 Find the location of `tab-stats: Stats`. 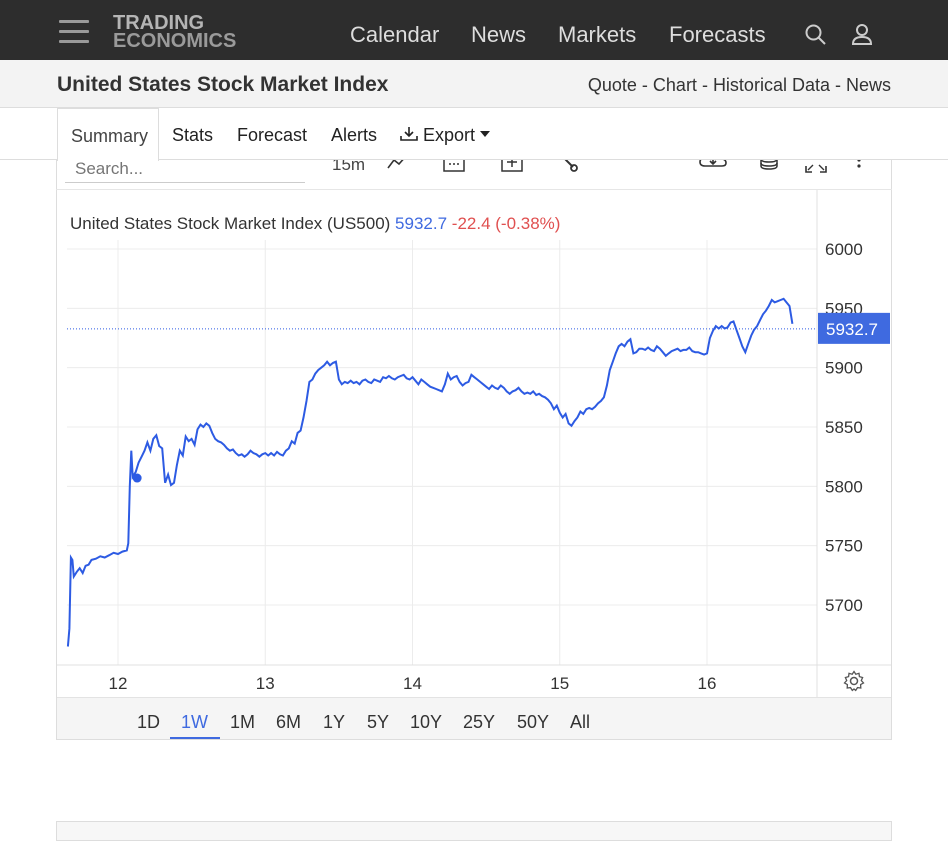

tab-stats: Stats is located at coordinates (193, 135).